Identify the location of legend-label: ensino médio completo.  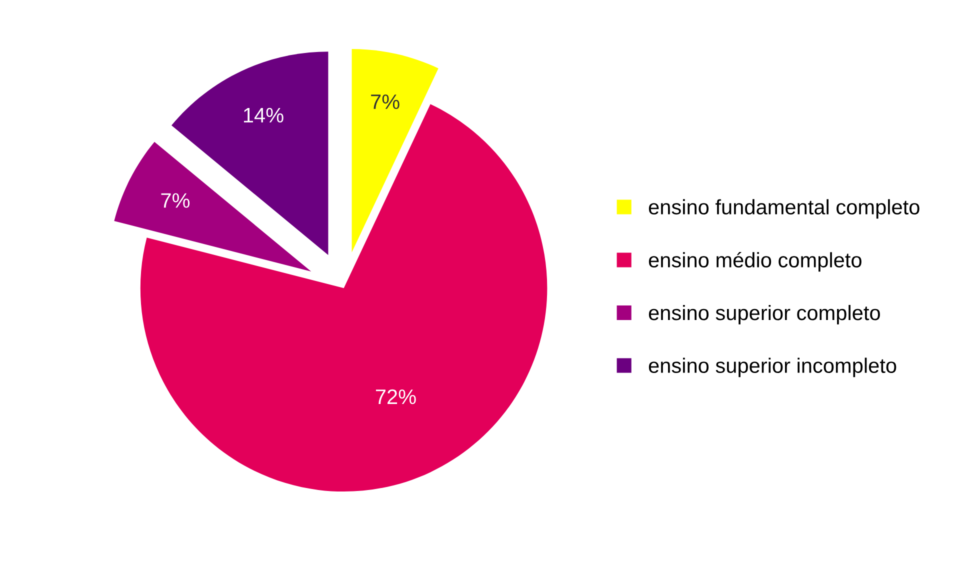
(755, 262).